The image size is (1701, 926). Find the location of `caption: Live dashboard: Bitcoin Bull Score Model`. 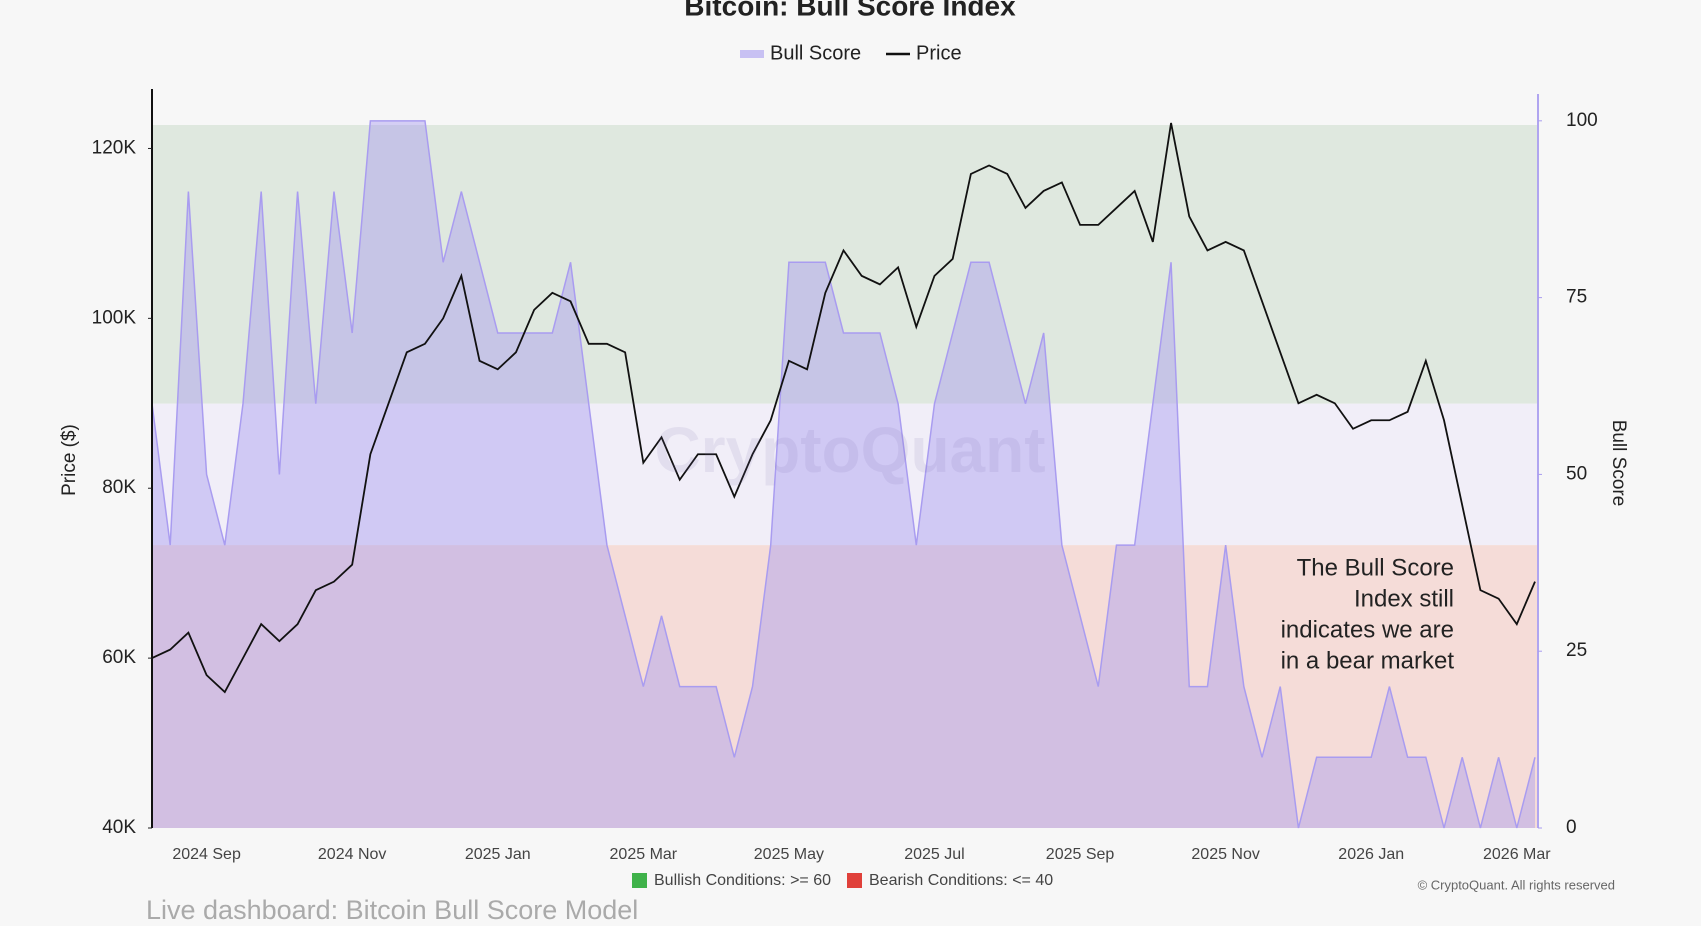

caption: Live dashboard: Bitcoin Bull Score Model is located at coordinates (392, 908).